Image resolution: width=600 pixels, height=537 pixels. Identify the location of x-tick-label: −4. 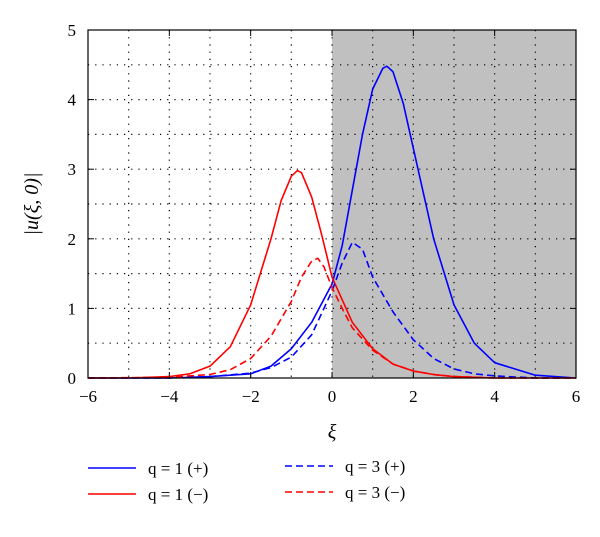
(169, 396).